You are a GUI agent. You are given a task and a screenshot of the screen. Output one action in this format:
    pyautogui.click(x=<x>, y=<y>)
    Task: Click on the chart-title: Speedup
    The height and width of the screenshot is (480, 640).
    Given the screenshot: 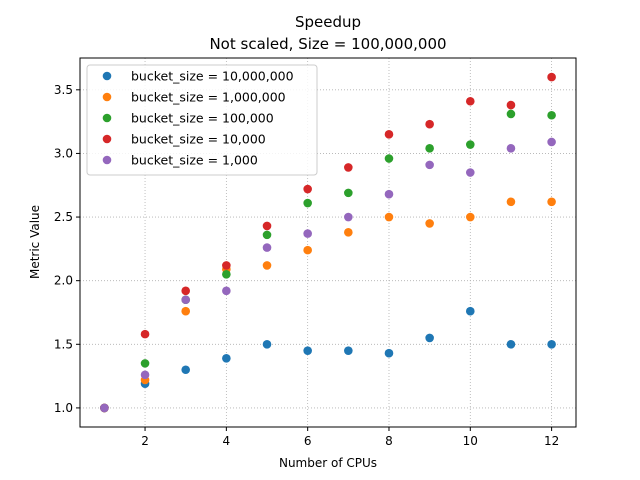 What is the action you would take?
    pyautogui.click(x=328, y=22)
    